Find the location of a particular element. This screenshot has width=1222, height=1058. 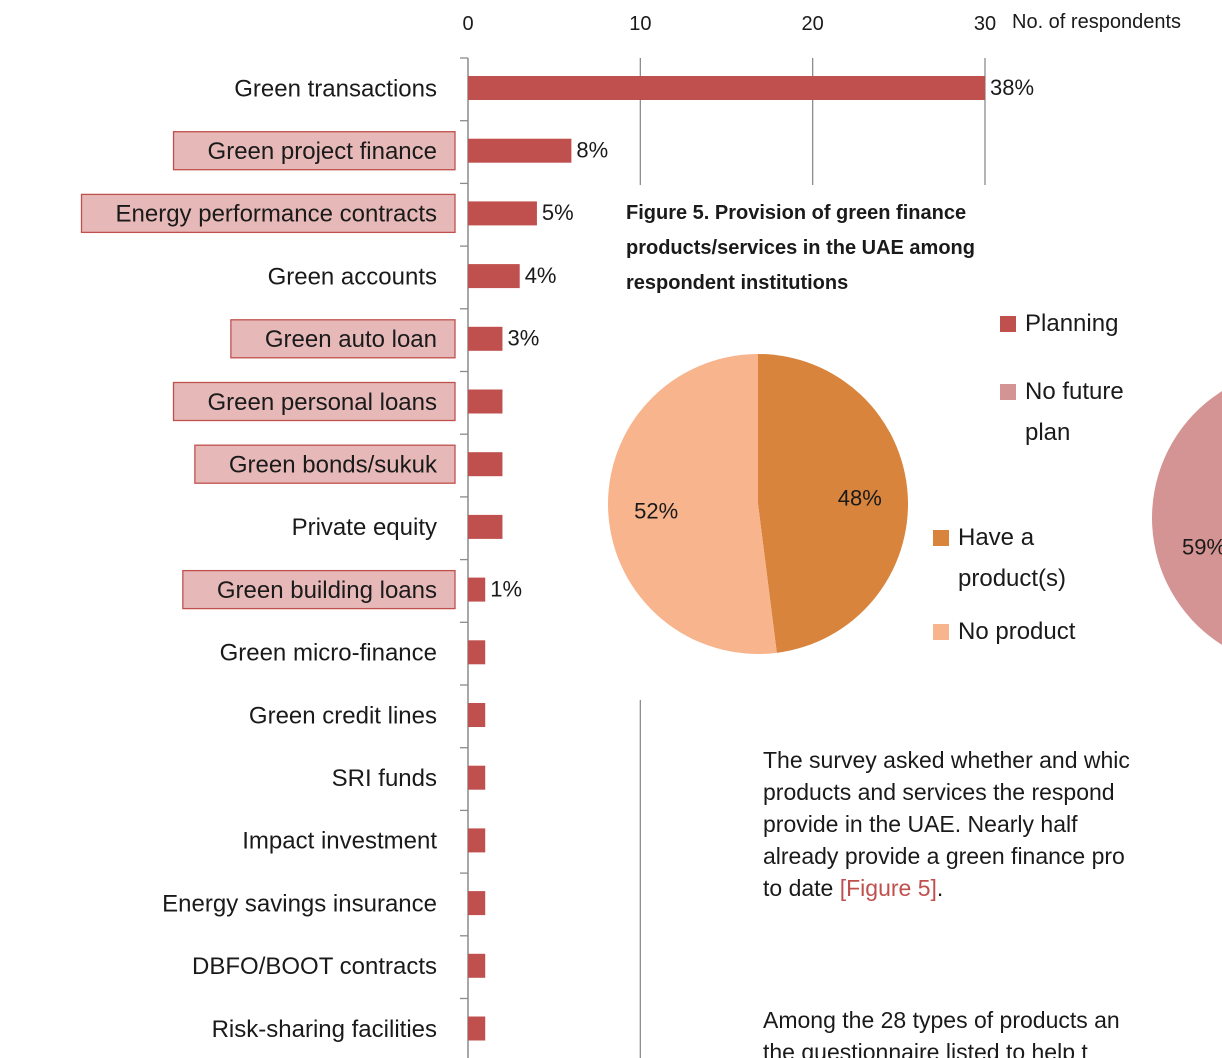

category-label: Green credit lines is located at coordinates (343, 715).